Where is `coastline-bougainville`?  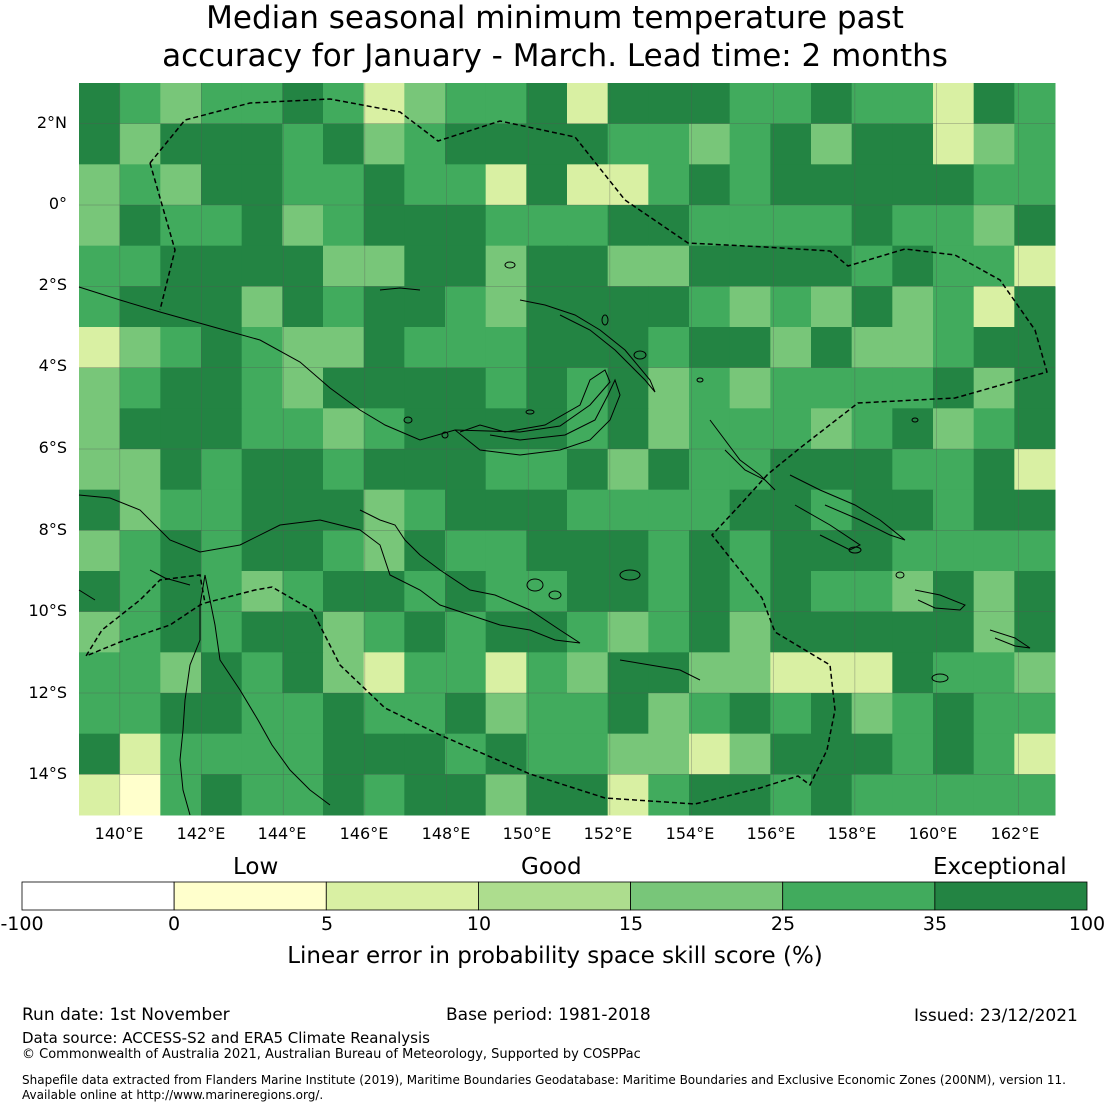 coastline-bougainville is located at coordinates (742, 455).